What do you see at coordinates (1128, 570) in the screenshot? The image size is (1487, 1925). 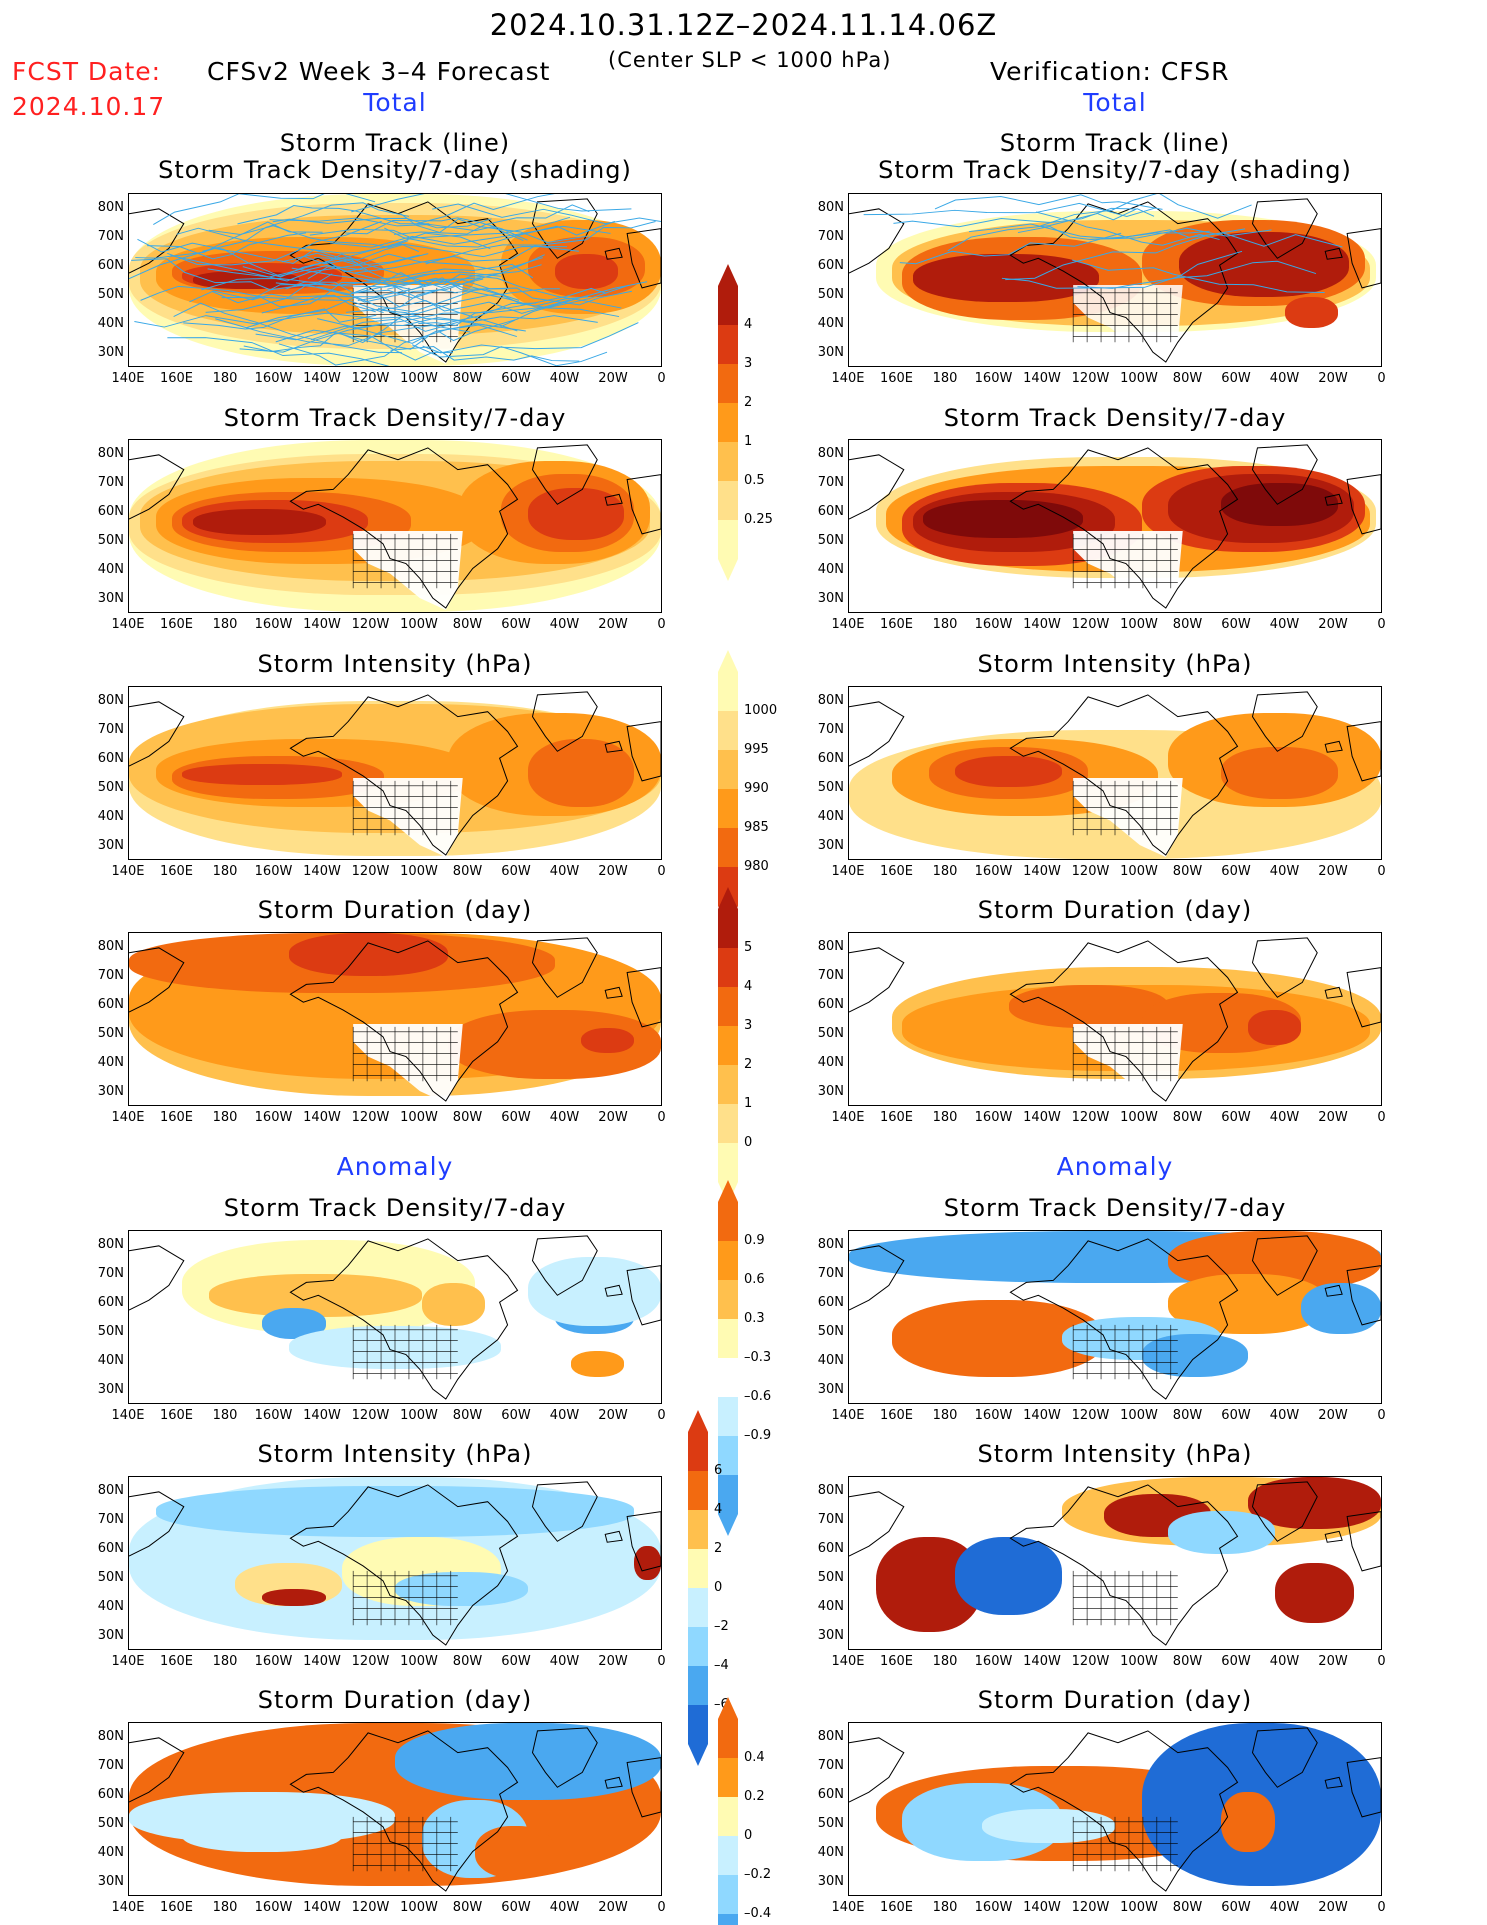 I see `conus-land` at bounding box center [1128, 570].